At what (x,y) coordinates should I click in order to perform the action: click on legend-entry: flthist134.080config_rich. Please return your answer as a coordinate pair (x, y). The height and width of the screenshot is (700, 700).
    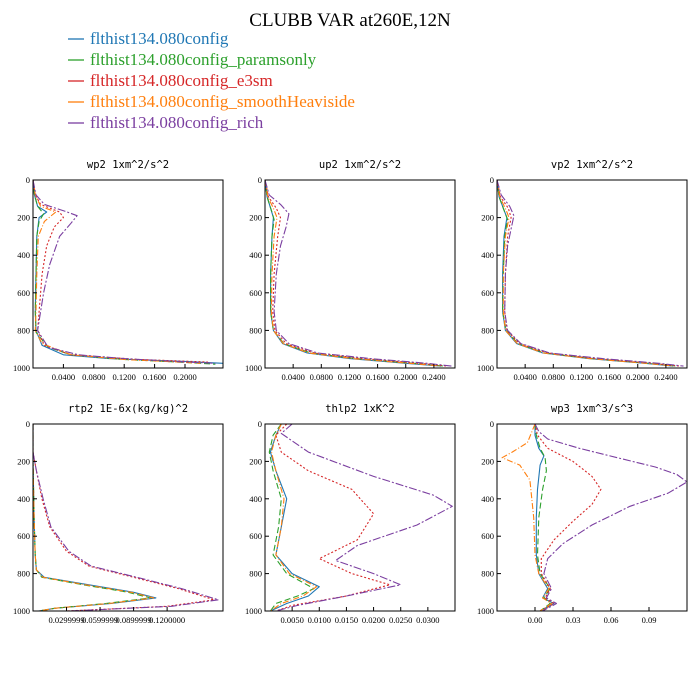
    Looking at the image, I should click on (166, 122).